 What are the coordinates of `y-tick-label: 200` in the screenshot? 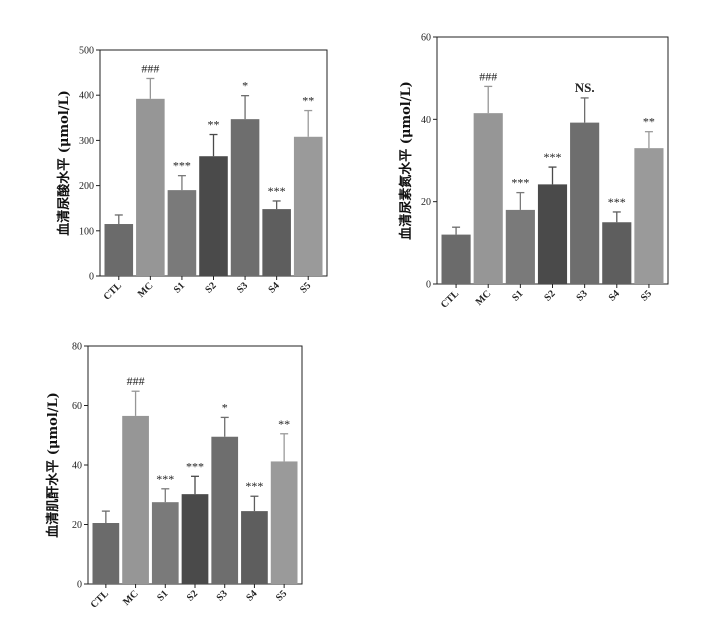 It's located at (86, 186).